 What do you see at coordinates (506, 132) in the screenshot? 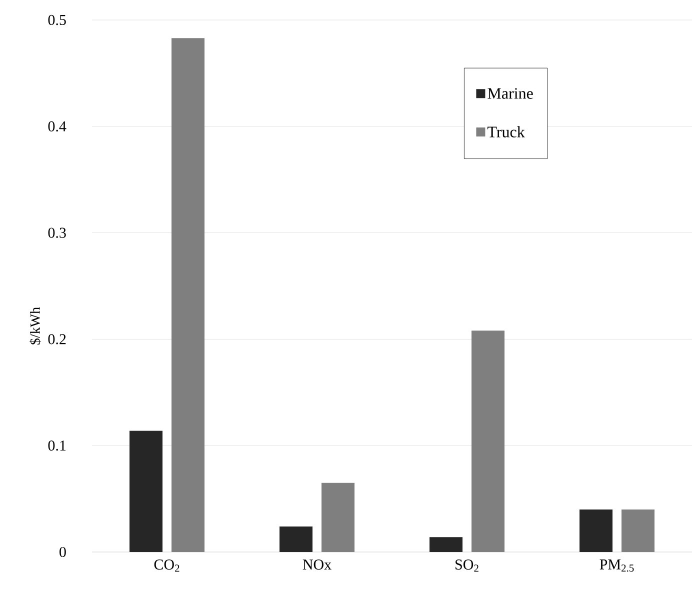
I see `legend-label: Truck` at bounding box center [506, 132].